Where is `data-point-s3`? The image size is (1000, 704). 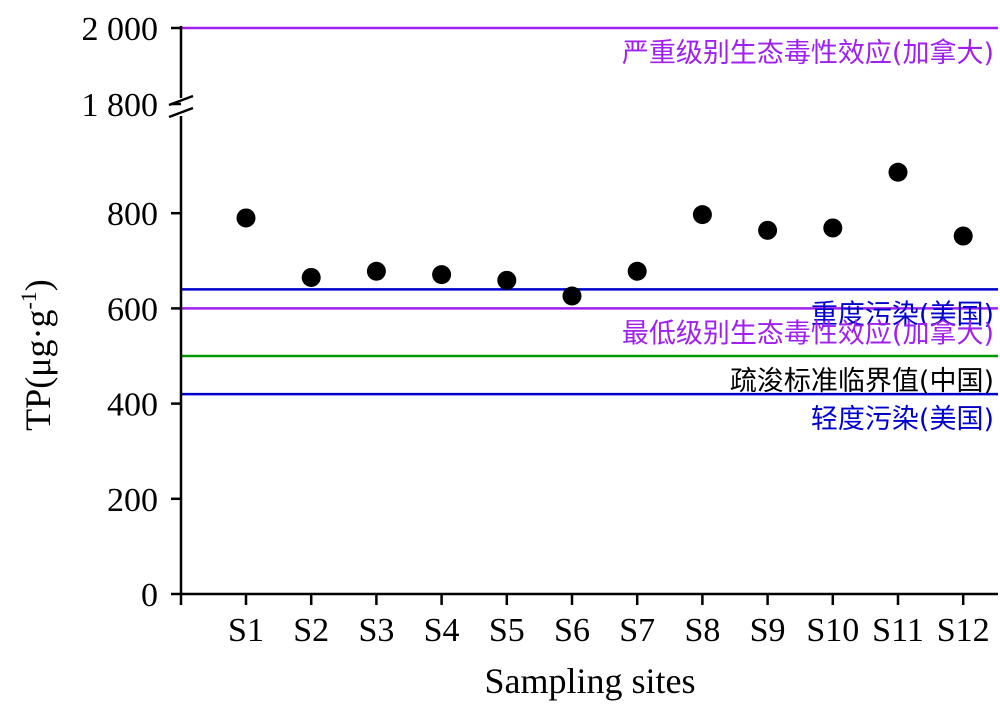
data-point-s3 is located at coordinates (376, 271).